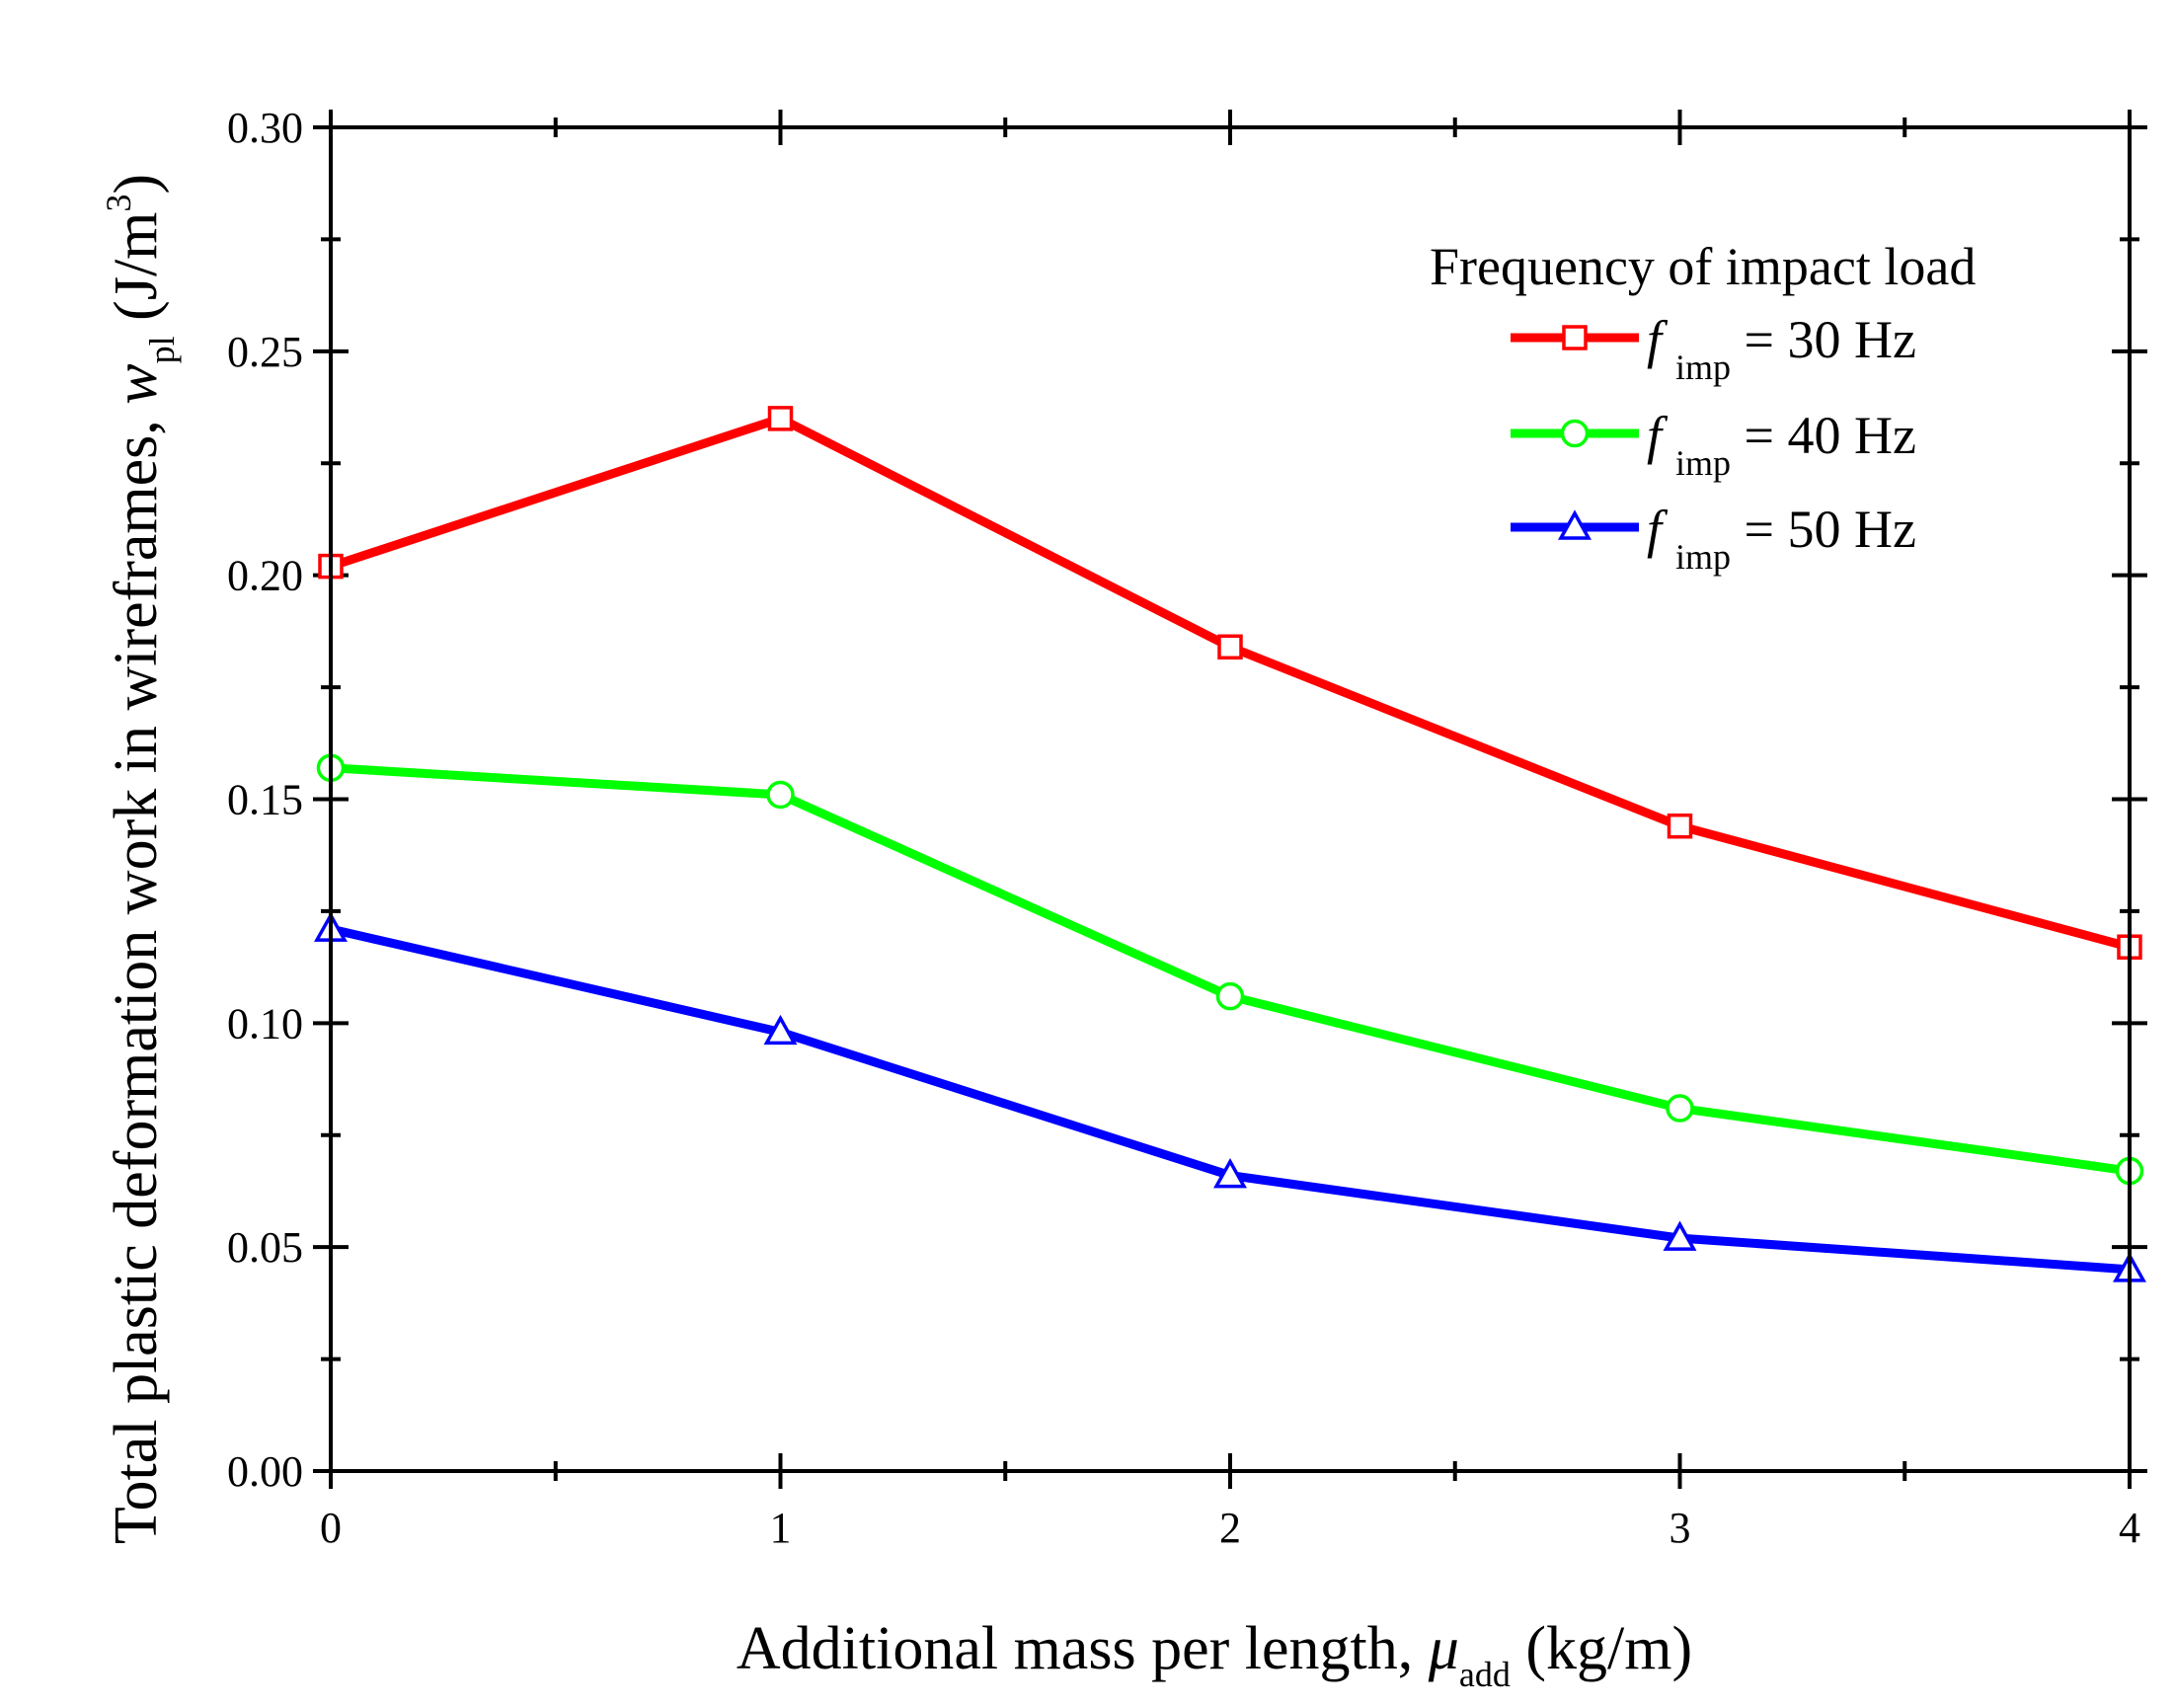  Describe the element at coordinates (265, 576) in the screenshot. I see `y-tick-label: 0.20` at that location.